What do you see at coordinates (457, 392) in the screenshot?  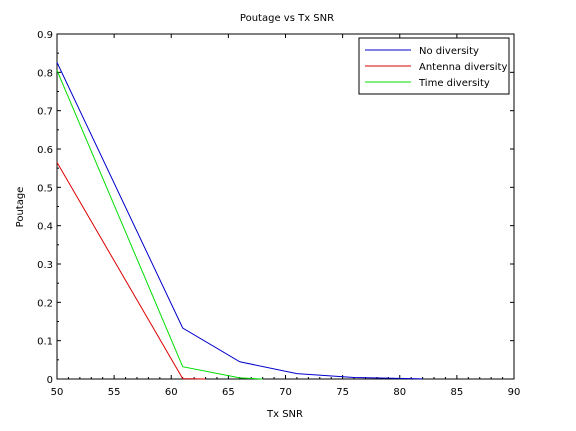 I see `x-tick-label: 85` at bounding box center [457, 392].